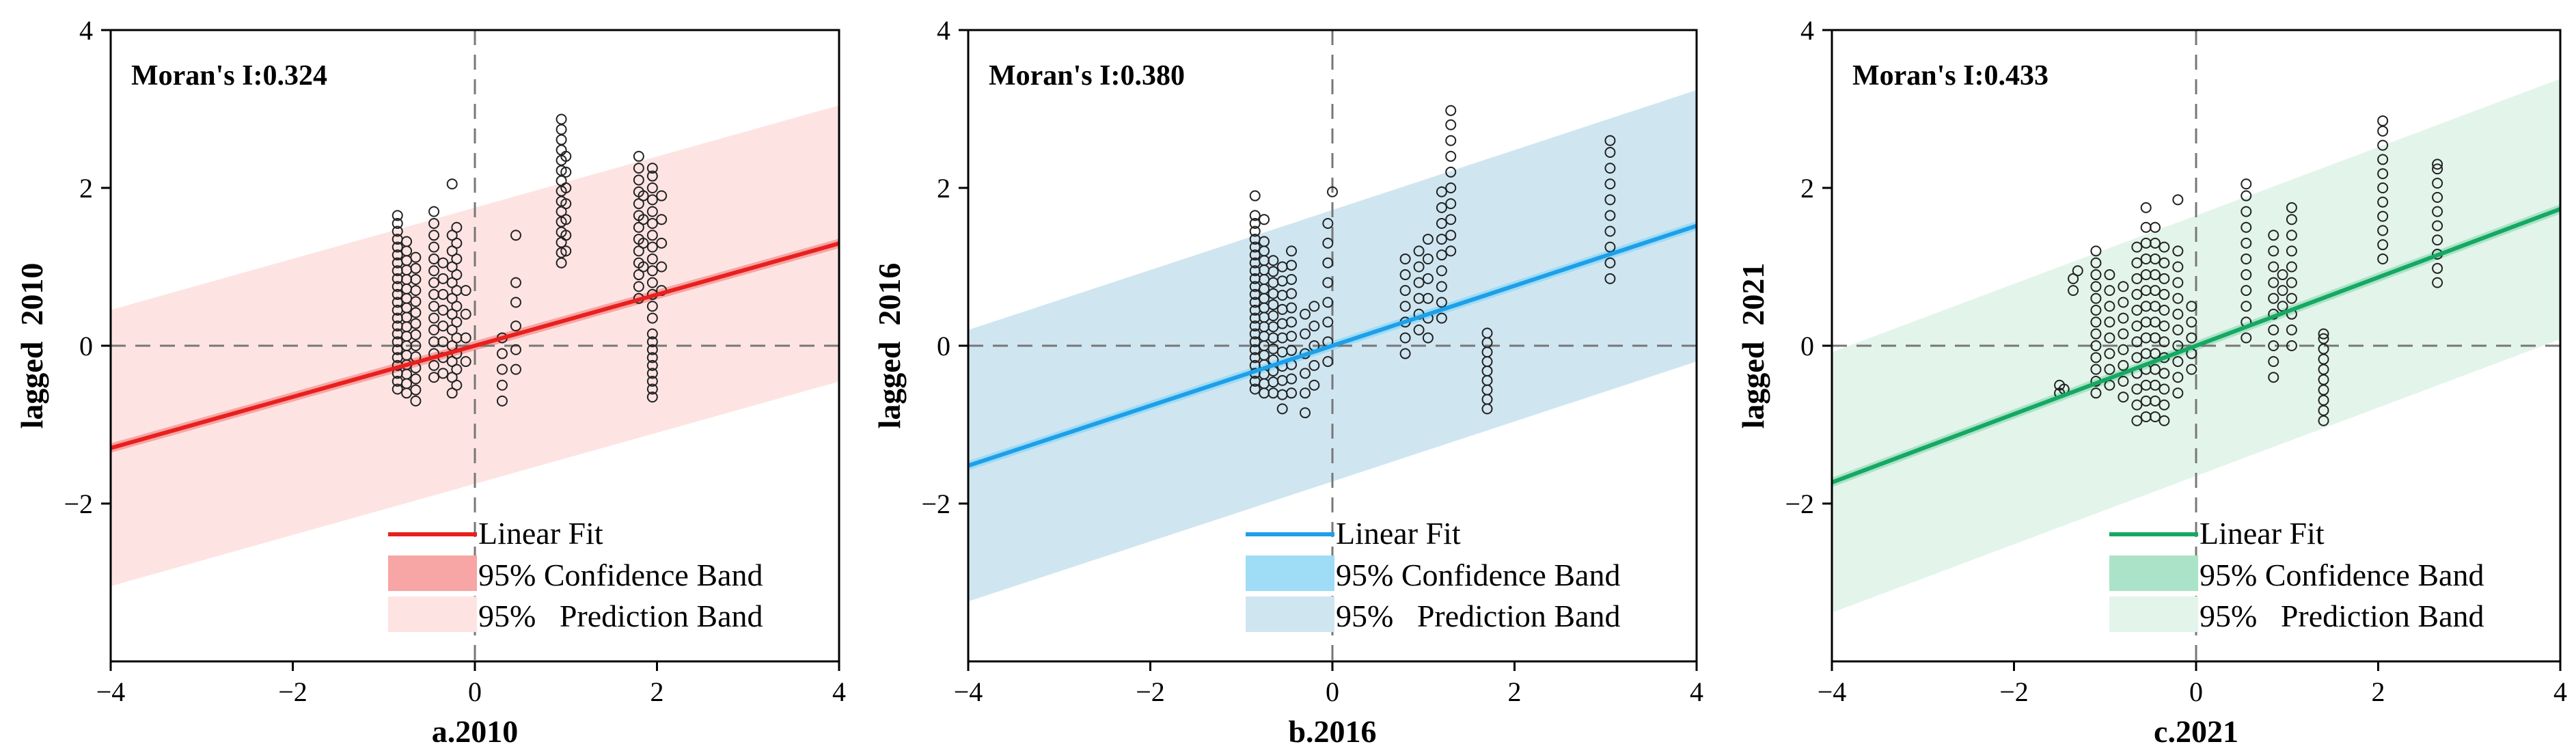  I want to click on y-tick-label: 4, so click(86, 30).